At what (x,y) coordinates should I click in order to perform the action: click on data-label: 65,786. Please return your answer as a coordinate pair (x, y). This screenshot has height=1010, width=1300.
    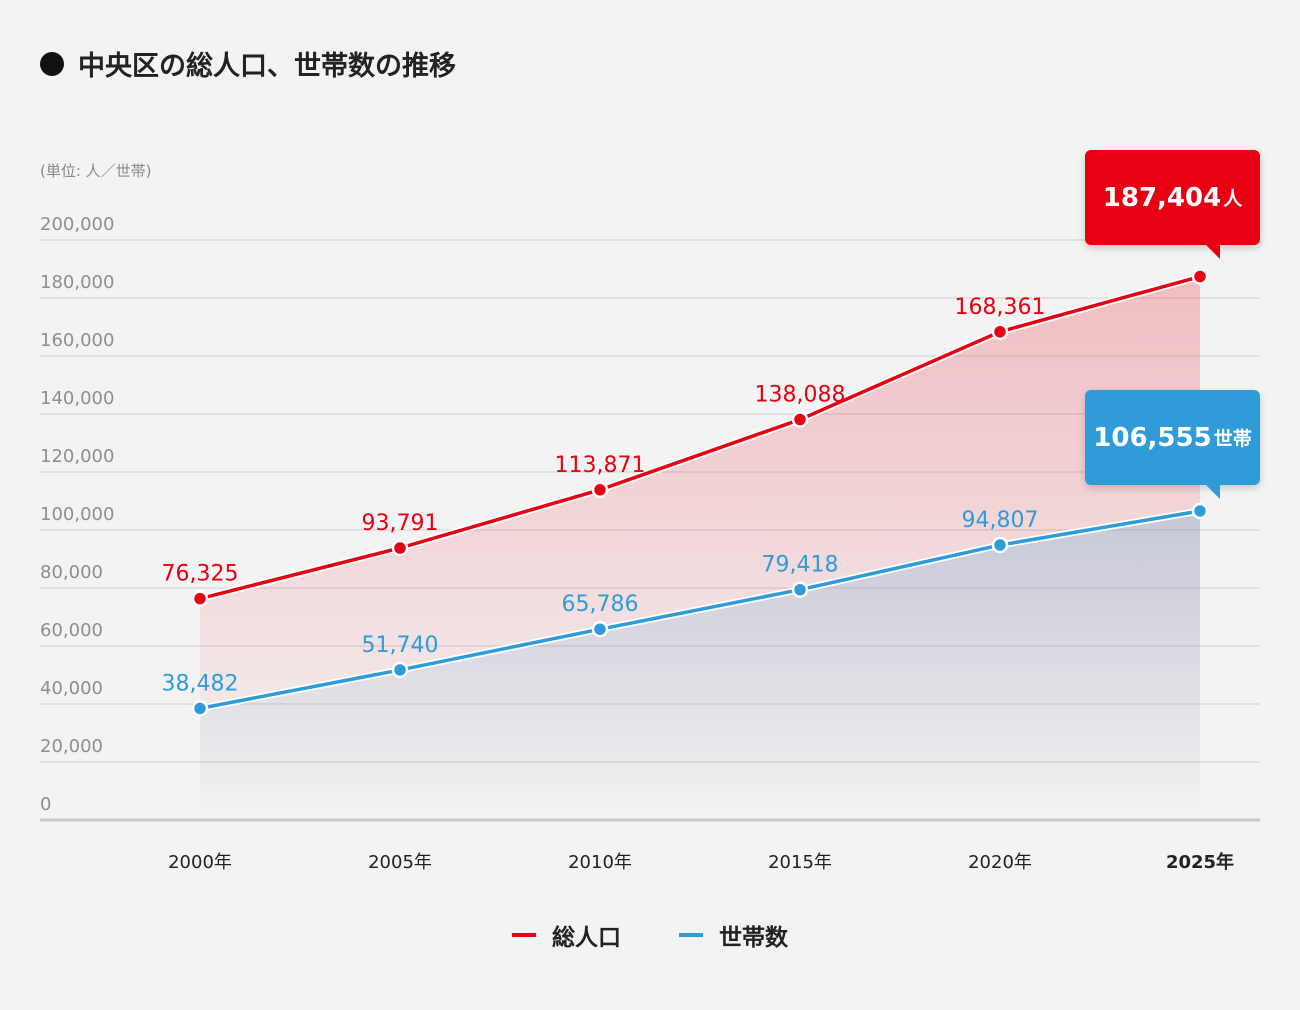
    Looking at the image, I should click on (600, 604).